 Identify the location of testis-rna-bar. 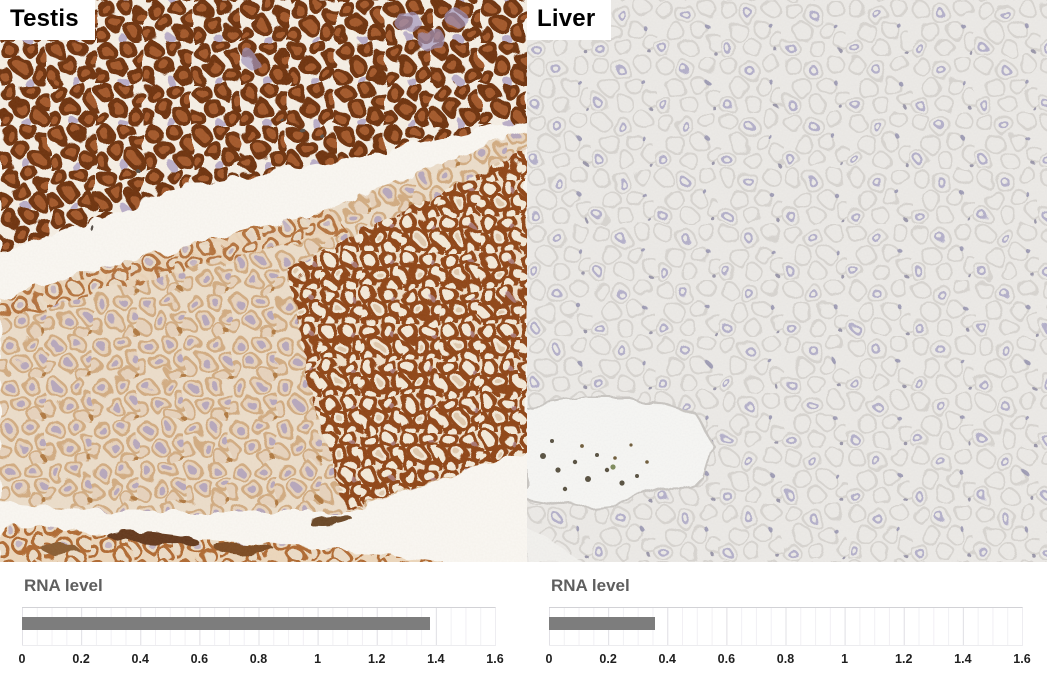
(226, 623).